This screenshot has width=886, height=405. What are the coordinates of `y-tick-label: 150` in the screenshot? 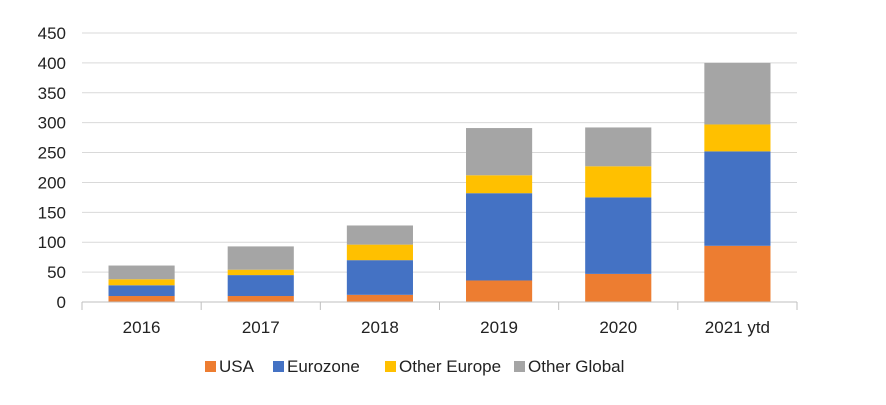 It's located at (52, 212).